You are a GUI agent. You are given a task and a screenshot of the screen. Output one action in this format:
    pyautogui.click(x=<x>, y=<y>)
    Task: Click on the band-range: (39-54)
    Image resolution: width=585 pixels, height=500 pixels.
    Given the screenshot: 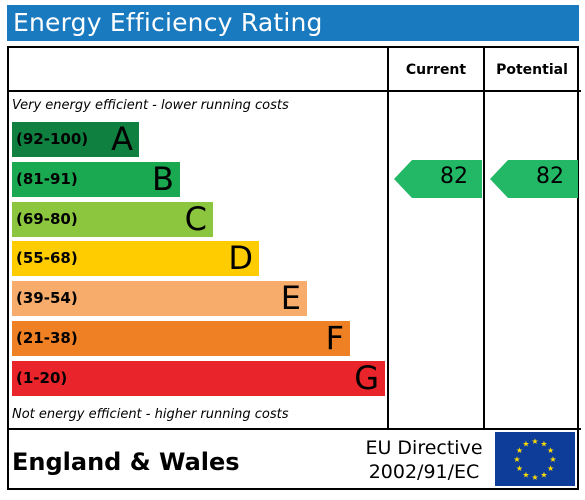 What is the action you would take?
    pyautogui.click(x=47, y=298)
    